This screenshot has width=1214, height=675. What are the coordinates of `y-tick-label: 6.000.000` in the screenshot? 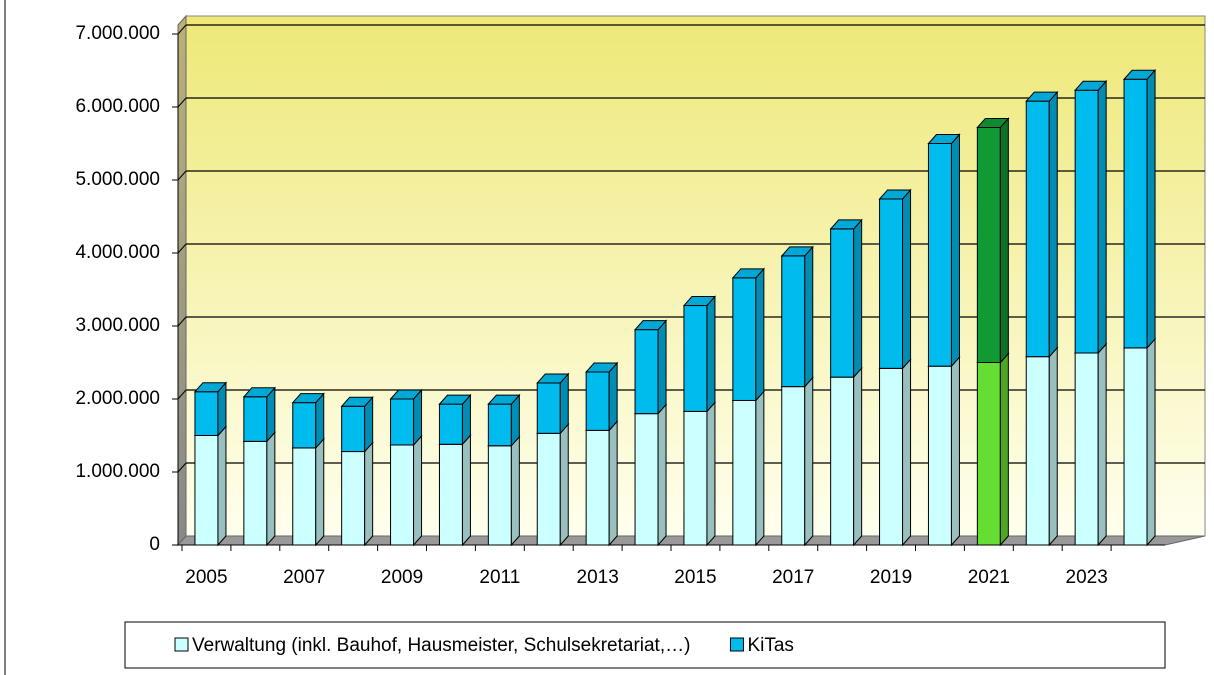 It's located at (117, 106).